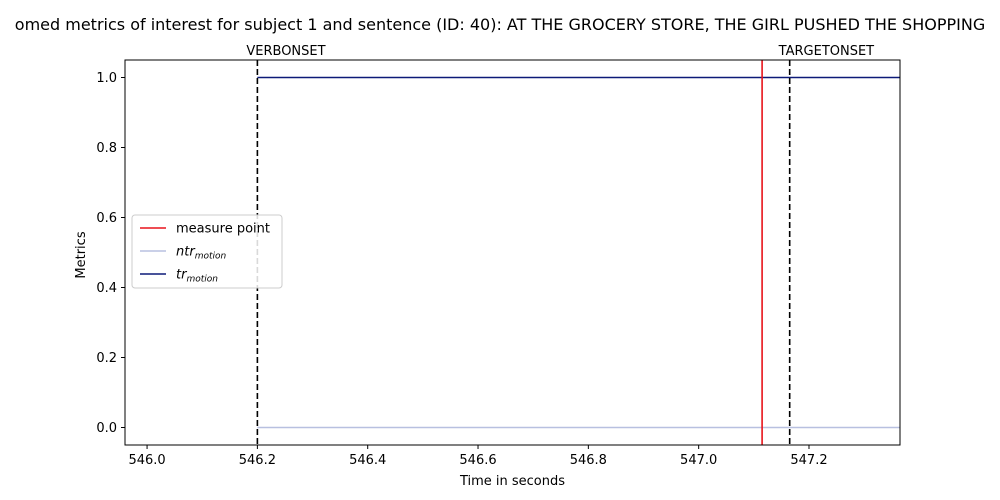 The image size is (1000, 500). What do you see at coordinates (81, 254) in the screenshot?
I see `y-axis-label: Metrics` at bounding box center [81, 254].